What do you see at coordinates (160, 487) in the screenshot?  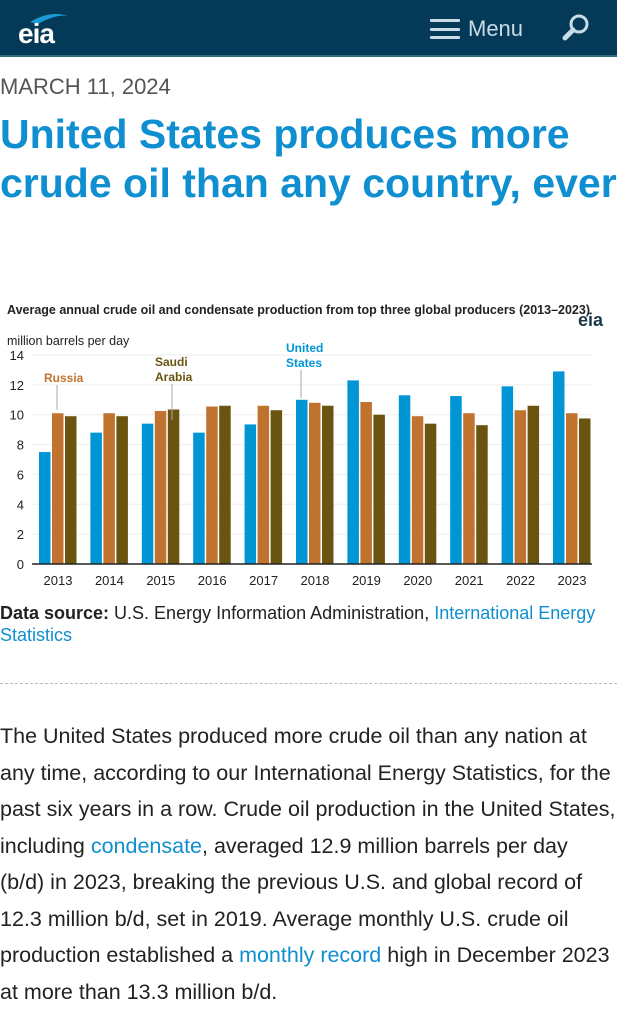 I see `bar-russia-2015` at bounding box center [160, 487].